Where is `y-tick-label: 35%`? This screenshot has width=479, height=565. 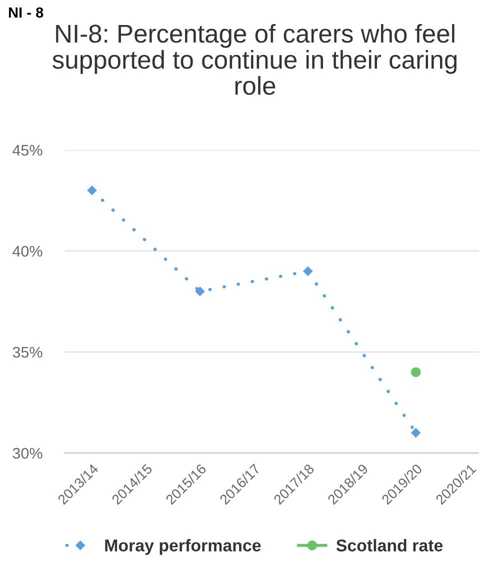
y-tick-label: 35% is located at coordinates (27, 352).